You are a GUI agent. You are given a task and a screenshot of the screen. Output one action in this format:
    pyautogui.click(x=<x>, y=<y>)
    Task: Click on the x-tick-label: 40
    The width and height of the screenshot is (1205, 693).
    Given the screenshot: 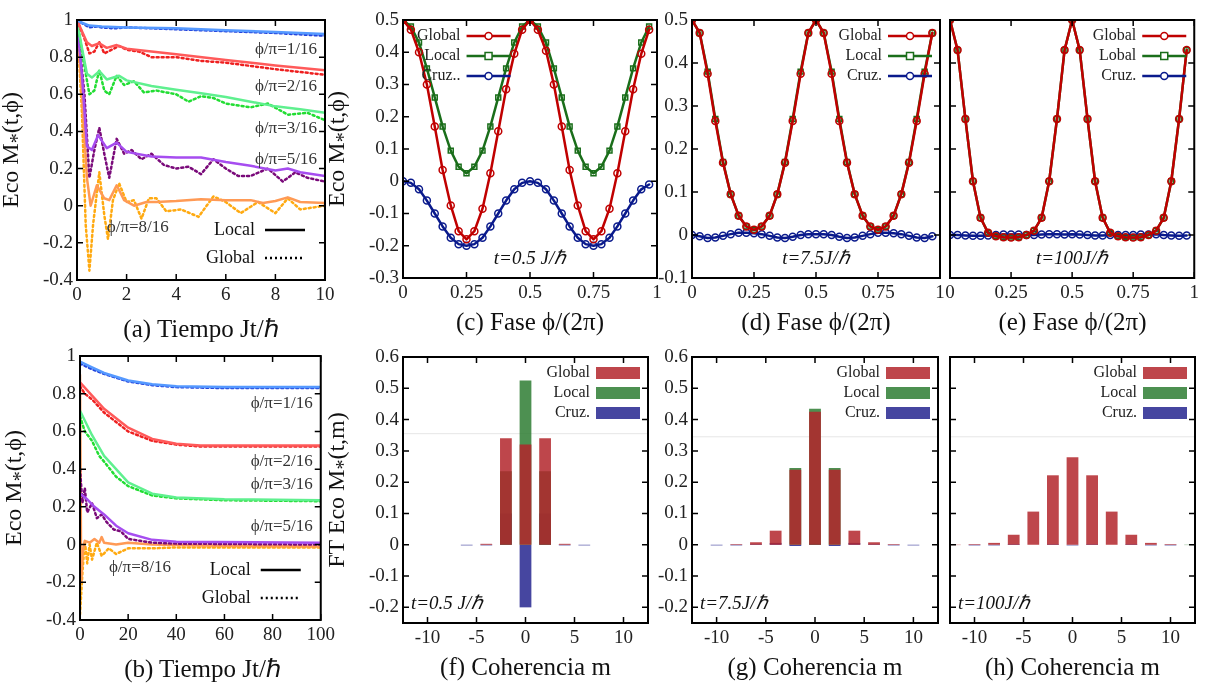 What is the action you would take?
    pyautogui.click(x=176, y=634)
    